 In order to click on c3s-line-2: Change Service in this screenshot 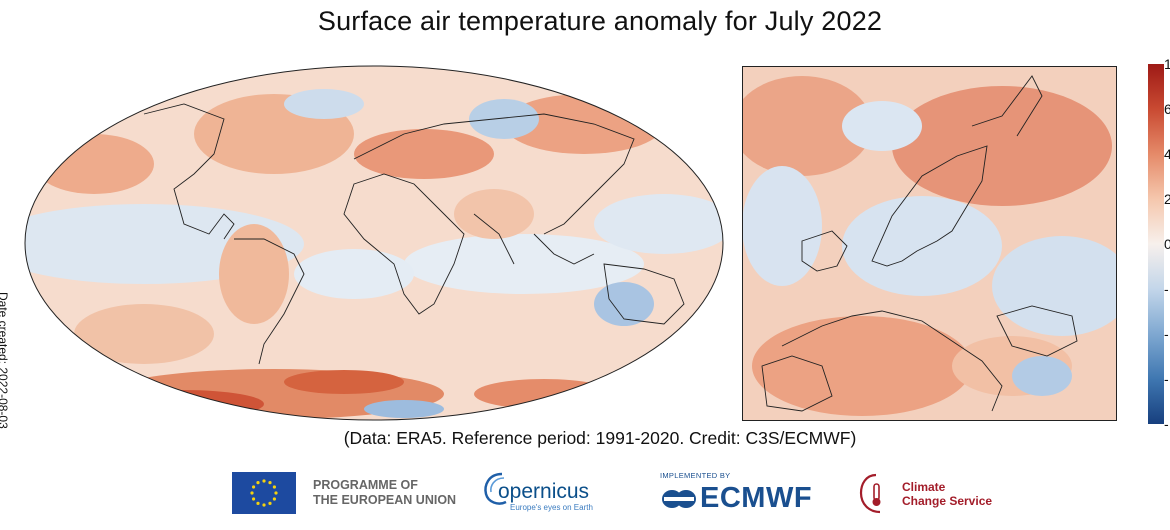, I will do `click(947, 501)`.